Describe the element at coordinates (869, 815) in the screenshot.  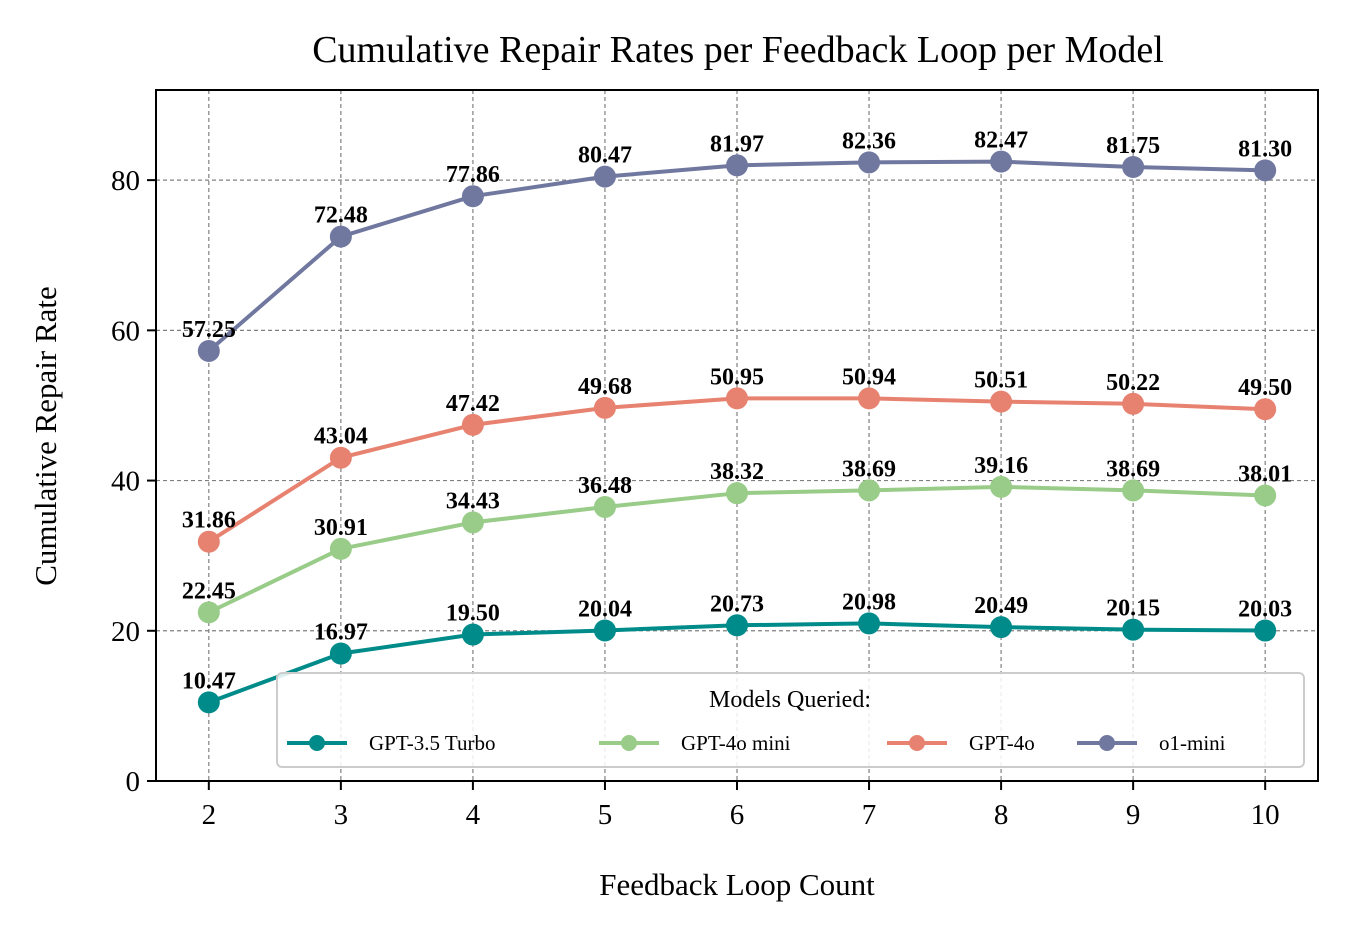
I see `x-tick-label: 7` at that location.